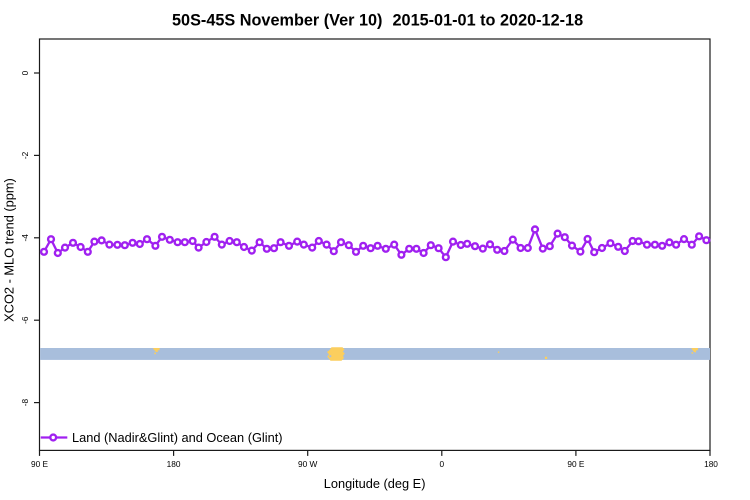  What do you see at coordinates (9, 250) in the screenshot?
I see `svg-text: XCO2 - MLO trend (ppm)` at bounding box center [9, 250].